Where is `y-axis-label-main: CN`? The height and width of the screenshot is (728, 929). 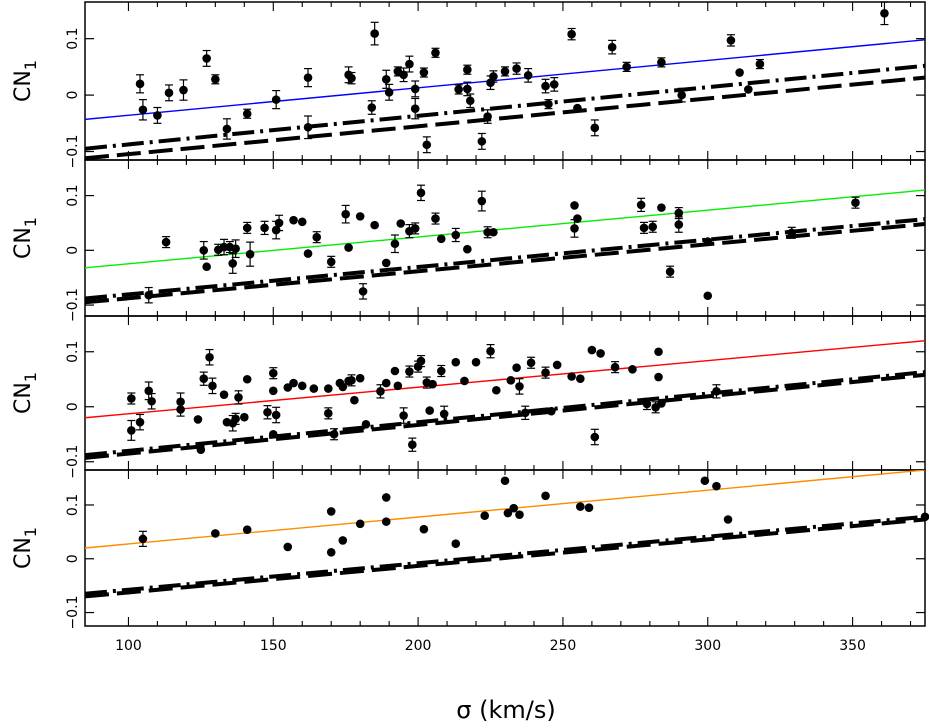 y-axis-label-main: CN is located at coordinates (23, 86).